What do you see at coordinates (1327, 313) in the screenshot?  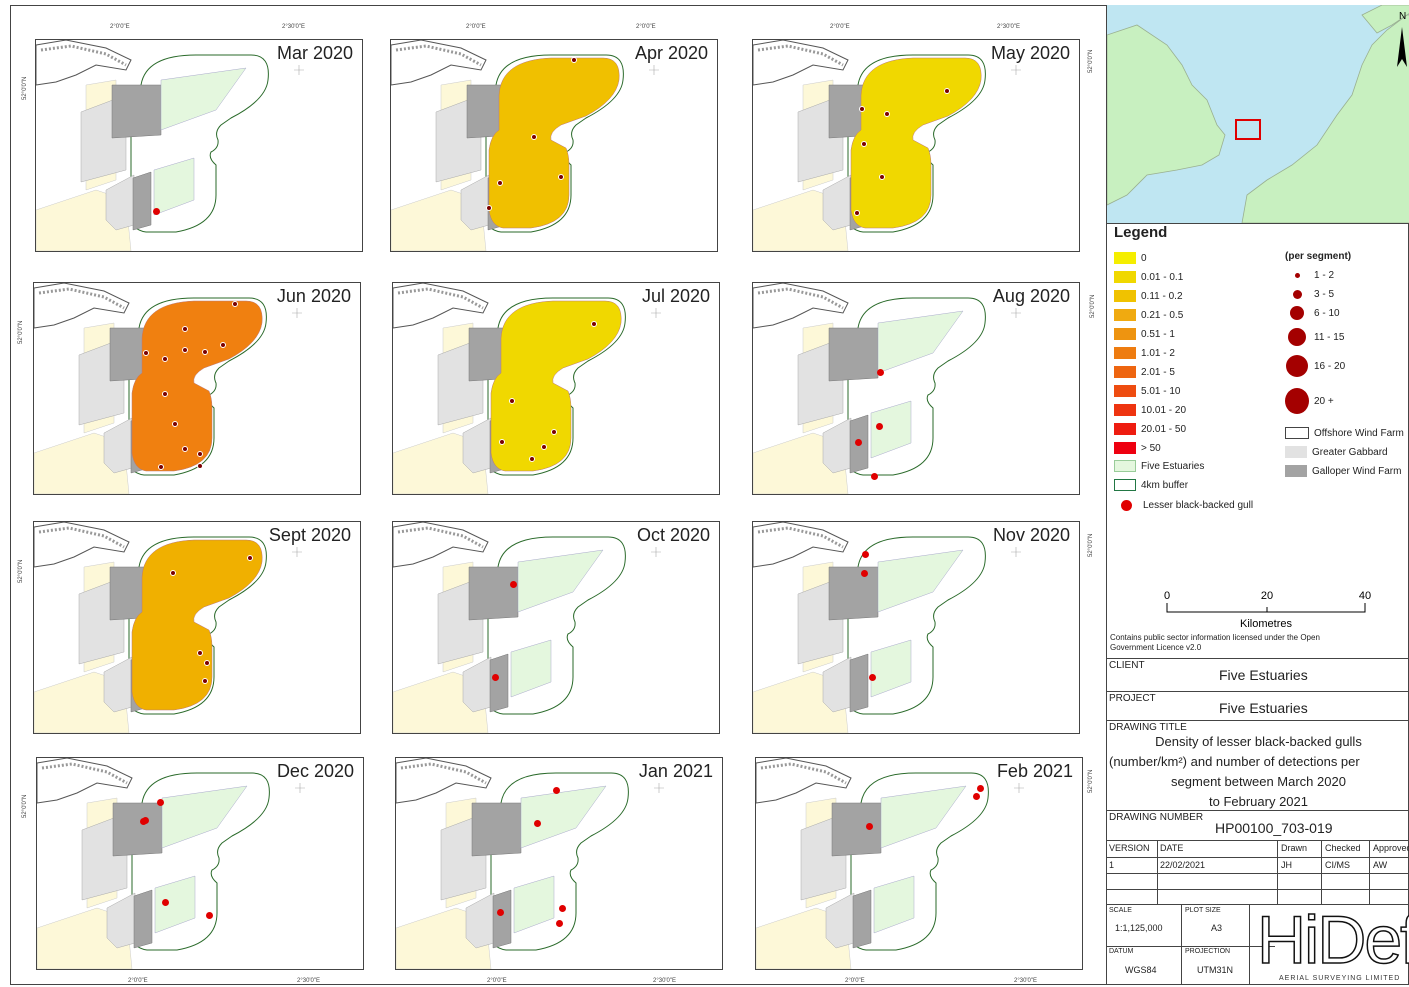 I see `segment-label: 6 - 10` at bounding box center [1327, 313].